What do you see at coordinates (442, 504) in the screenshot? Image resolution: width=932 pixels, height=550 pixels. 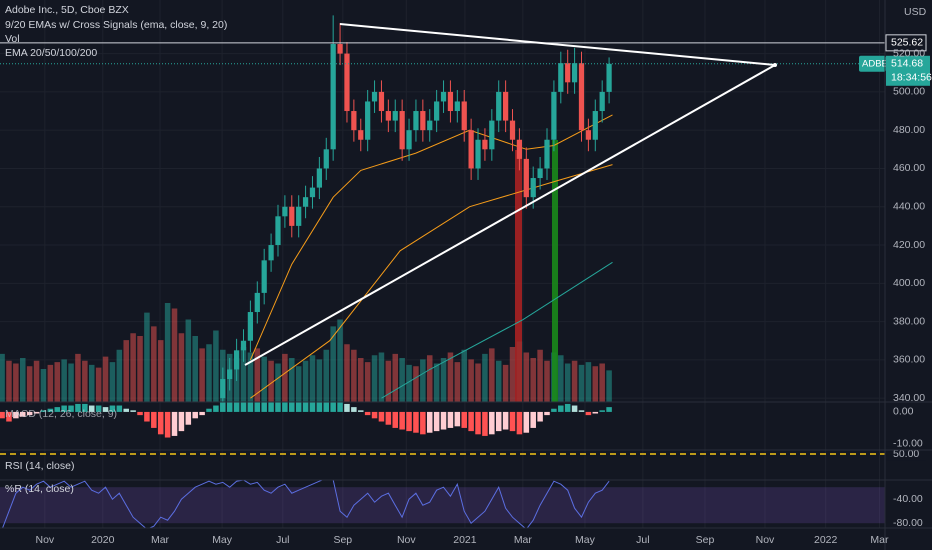 I see `williams-r-layer` at bounding box center [442, 504].